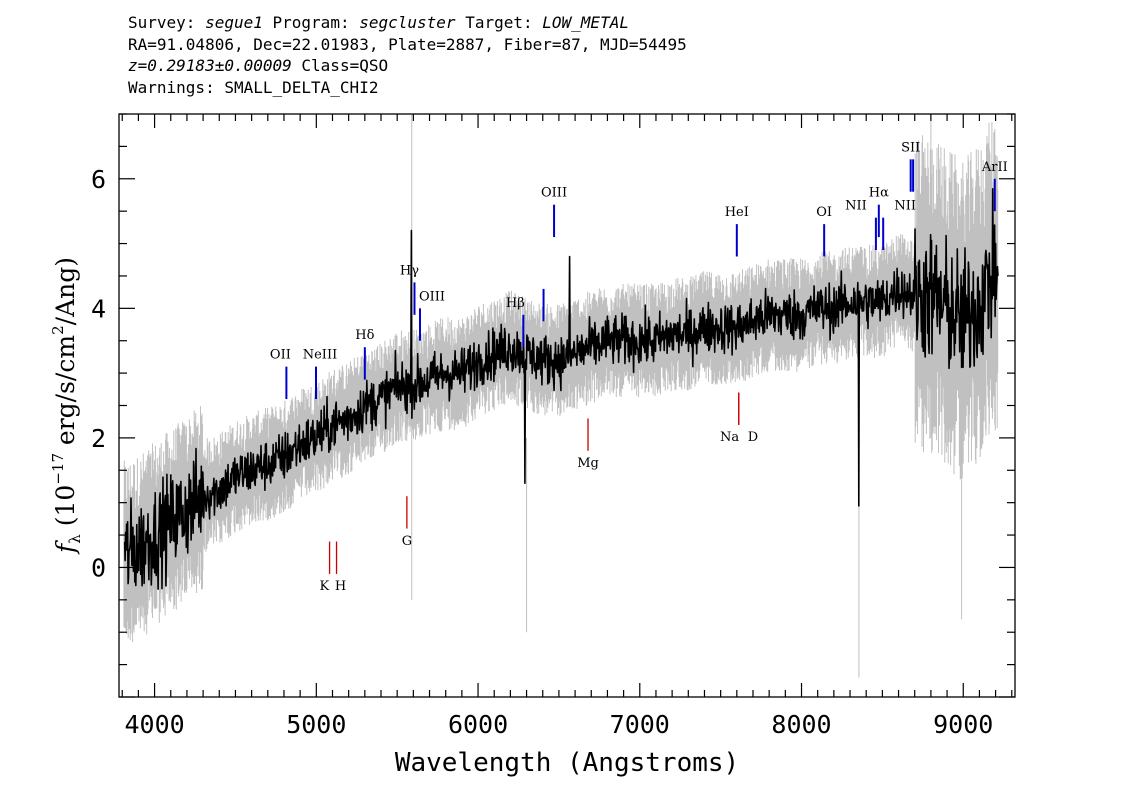 Image resolution: width=1134 pixels, height=810 pixels. Describe the element at coordinates (640, 724) in the screenshot. I see `x-tick-label: 7000` at that location.